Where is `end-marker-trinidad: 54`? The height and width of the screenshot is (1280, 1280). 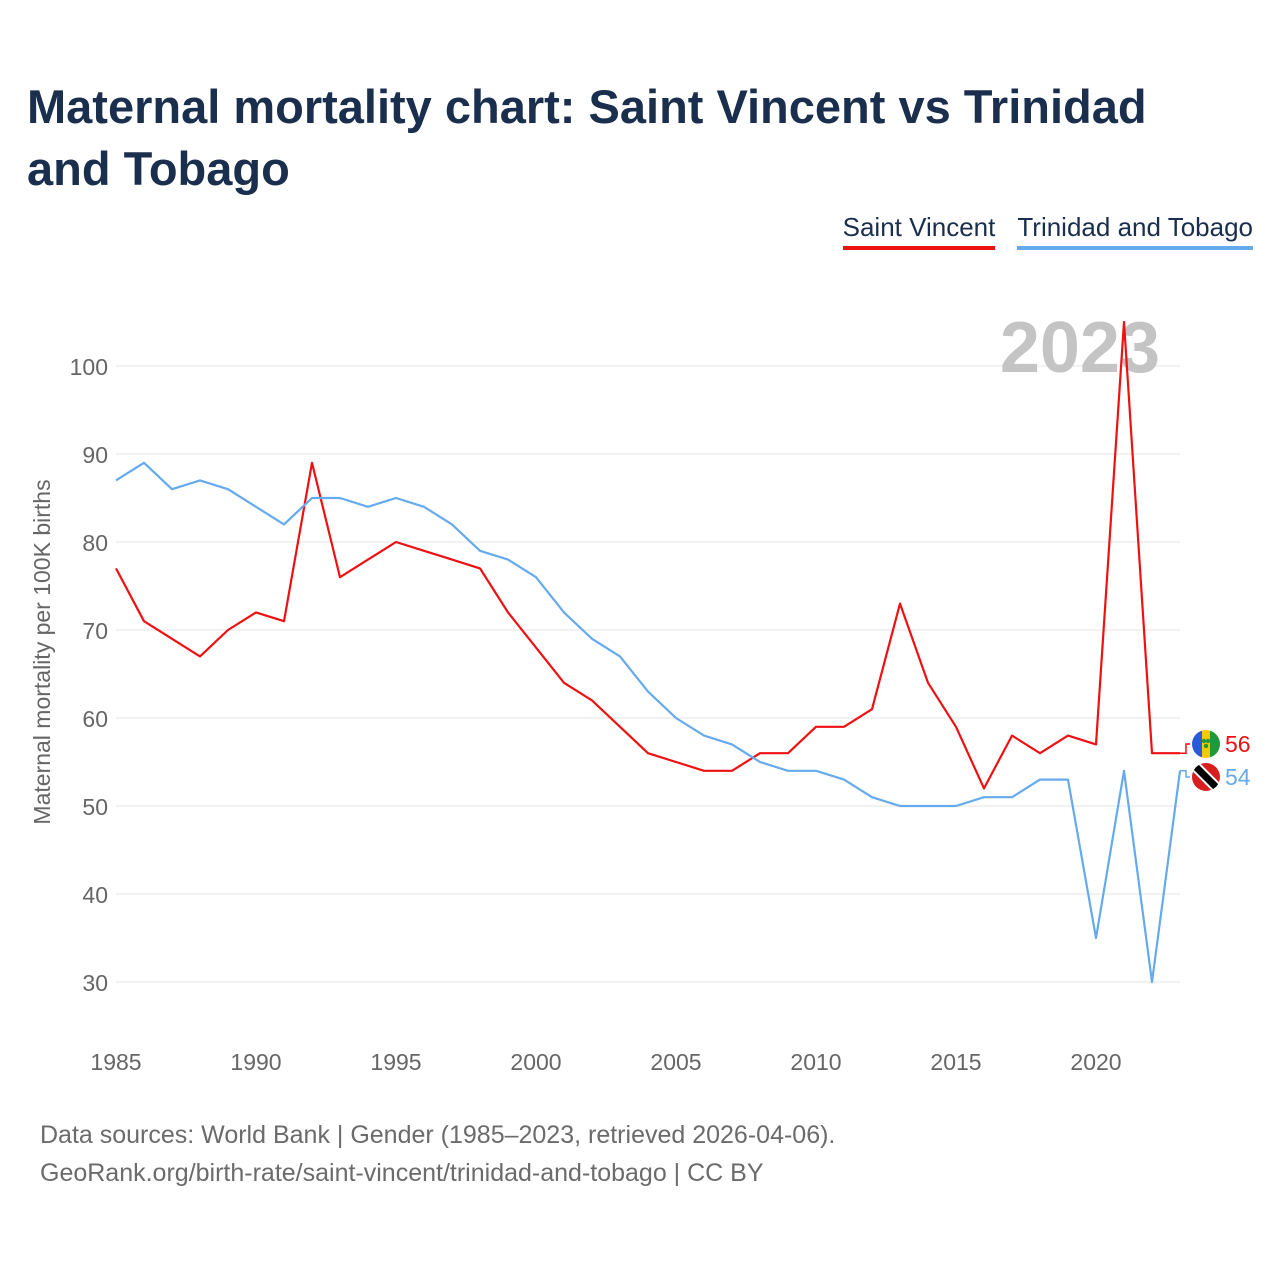 end-marker-trinidad: 54 is located at coordinates (1215, 777).